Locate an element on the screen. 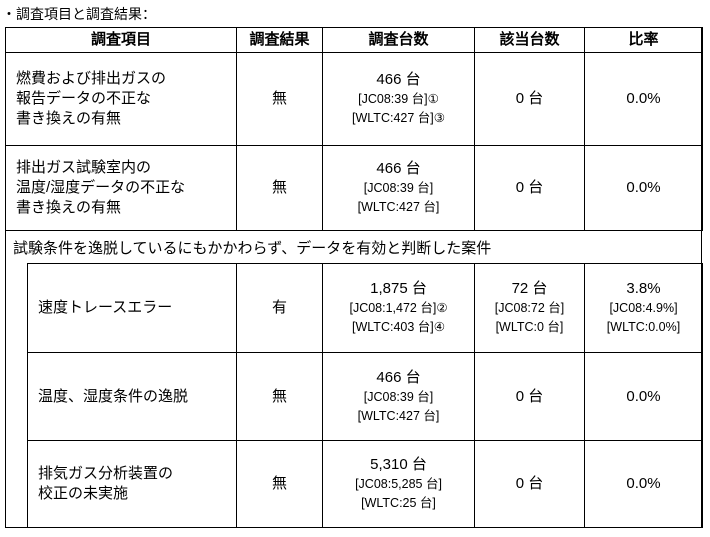 Image resolution: width=710 pixels, height=537 pixels. subrow-count: 466 台 [JC08:39 台] [WLTC:427 台] is located at coordinates (398, 396).